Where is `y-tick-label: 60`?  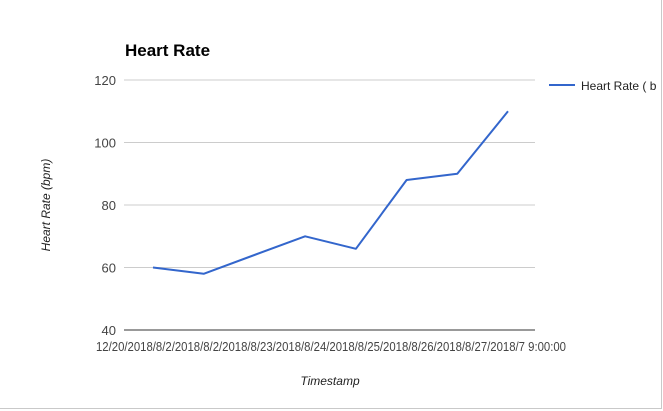
y-tick-label: 60 is located at coordinates (109, 268).